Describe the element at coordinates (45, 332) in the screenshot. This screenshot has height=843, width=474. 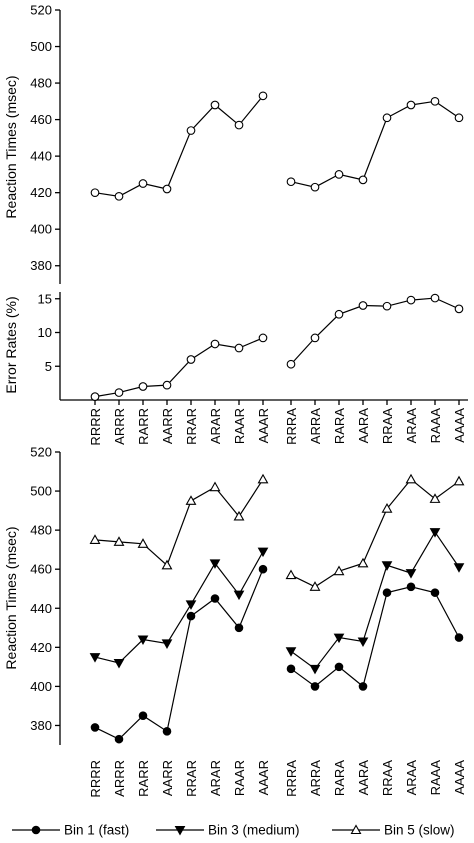
I see `y-tick-label: 10` at that location.